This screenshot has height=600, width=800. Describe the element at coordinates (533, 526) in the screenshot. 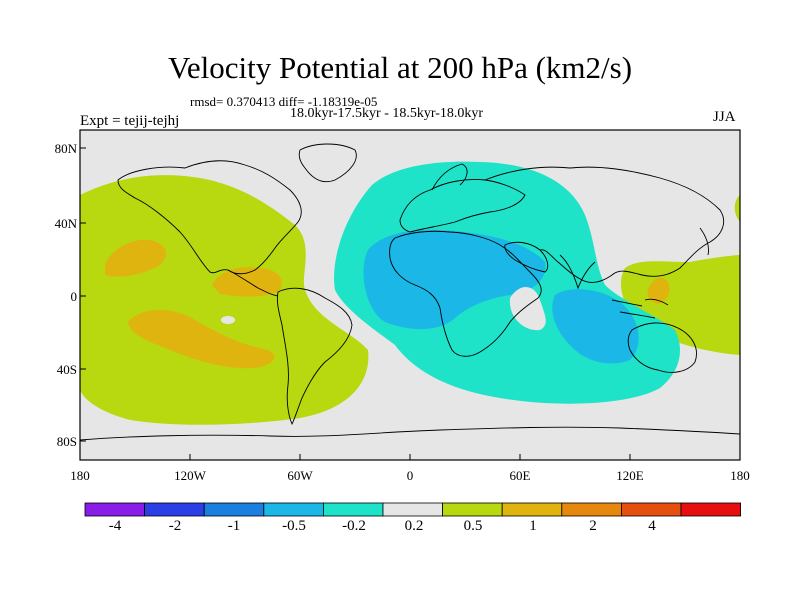

I see `colorbar-label: 1` at that location.